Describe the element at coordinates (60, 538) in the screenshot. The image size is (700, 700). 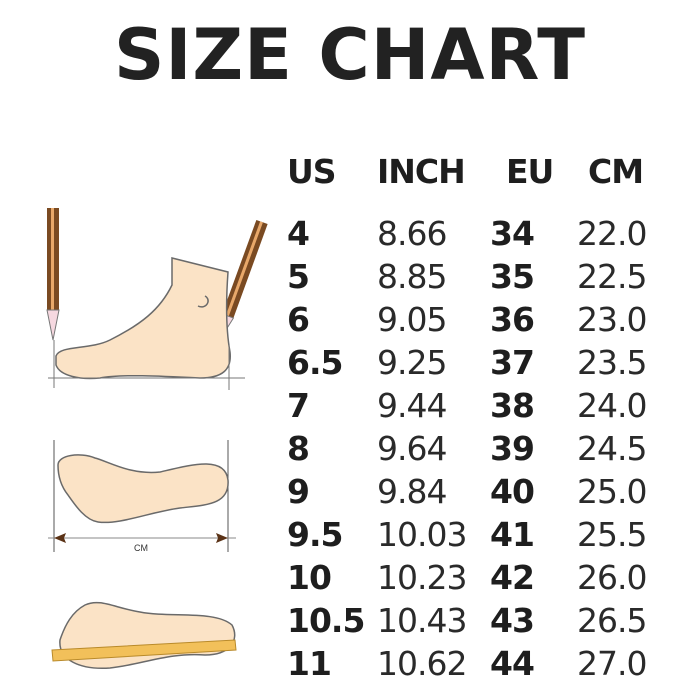
I see `arrow-left-icon` at that location.